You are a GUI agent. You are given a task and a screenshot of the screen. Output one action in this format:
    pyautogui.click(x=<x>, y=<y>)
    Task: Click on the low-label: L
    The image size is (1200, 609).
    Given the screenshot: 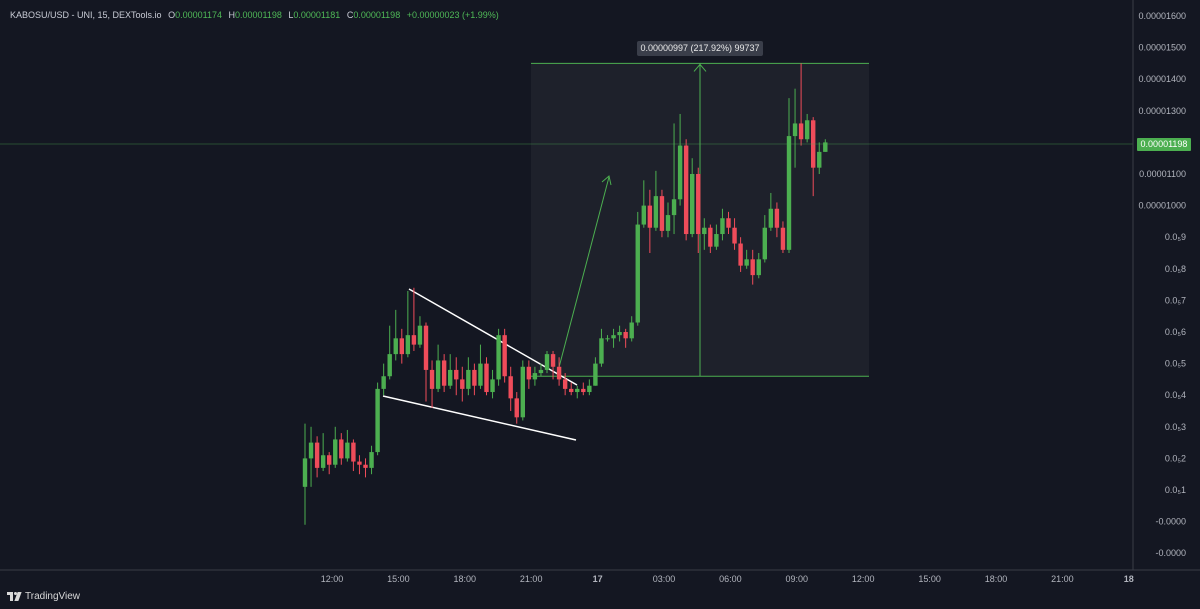 What is the action you would take?
    pyautogui.click(x=291, y=15)
    